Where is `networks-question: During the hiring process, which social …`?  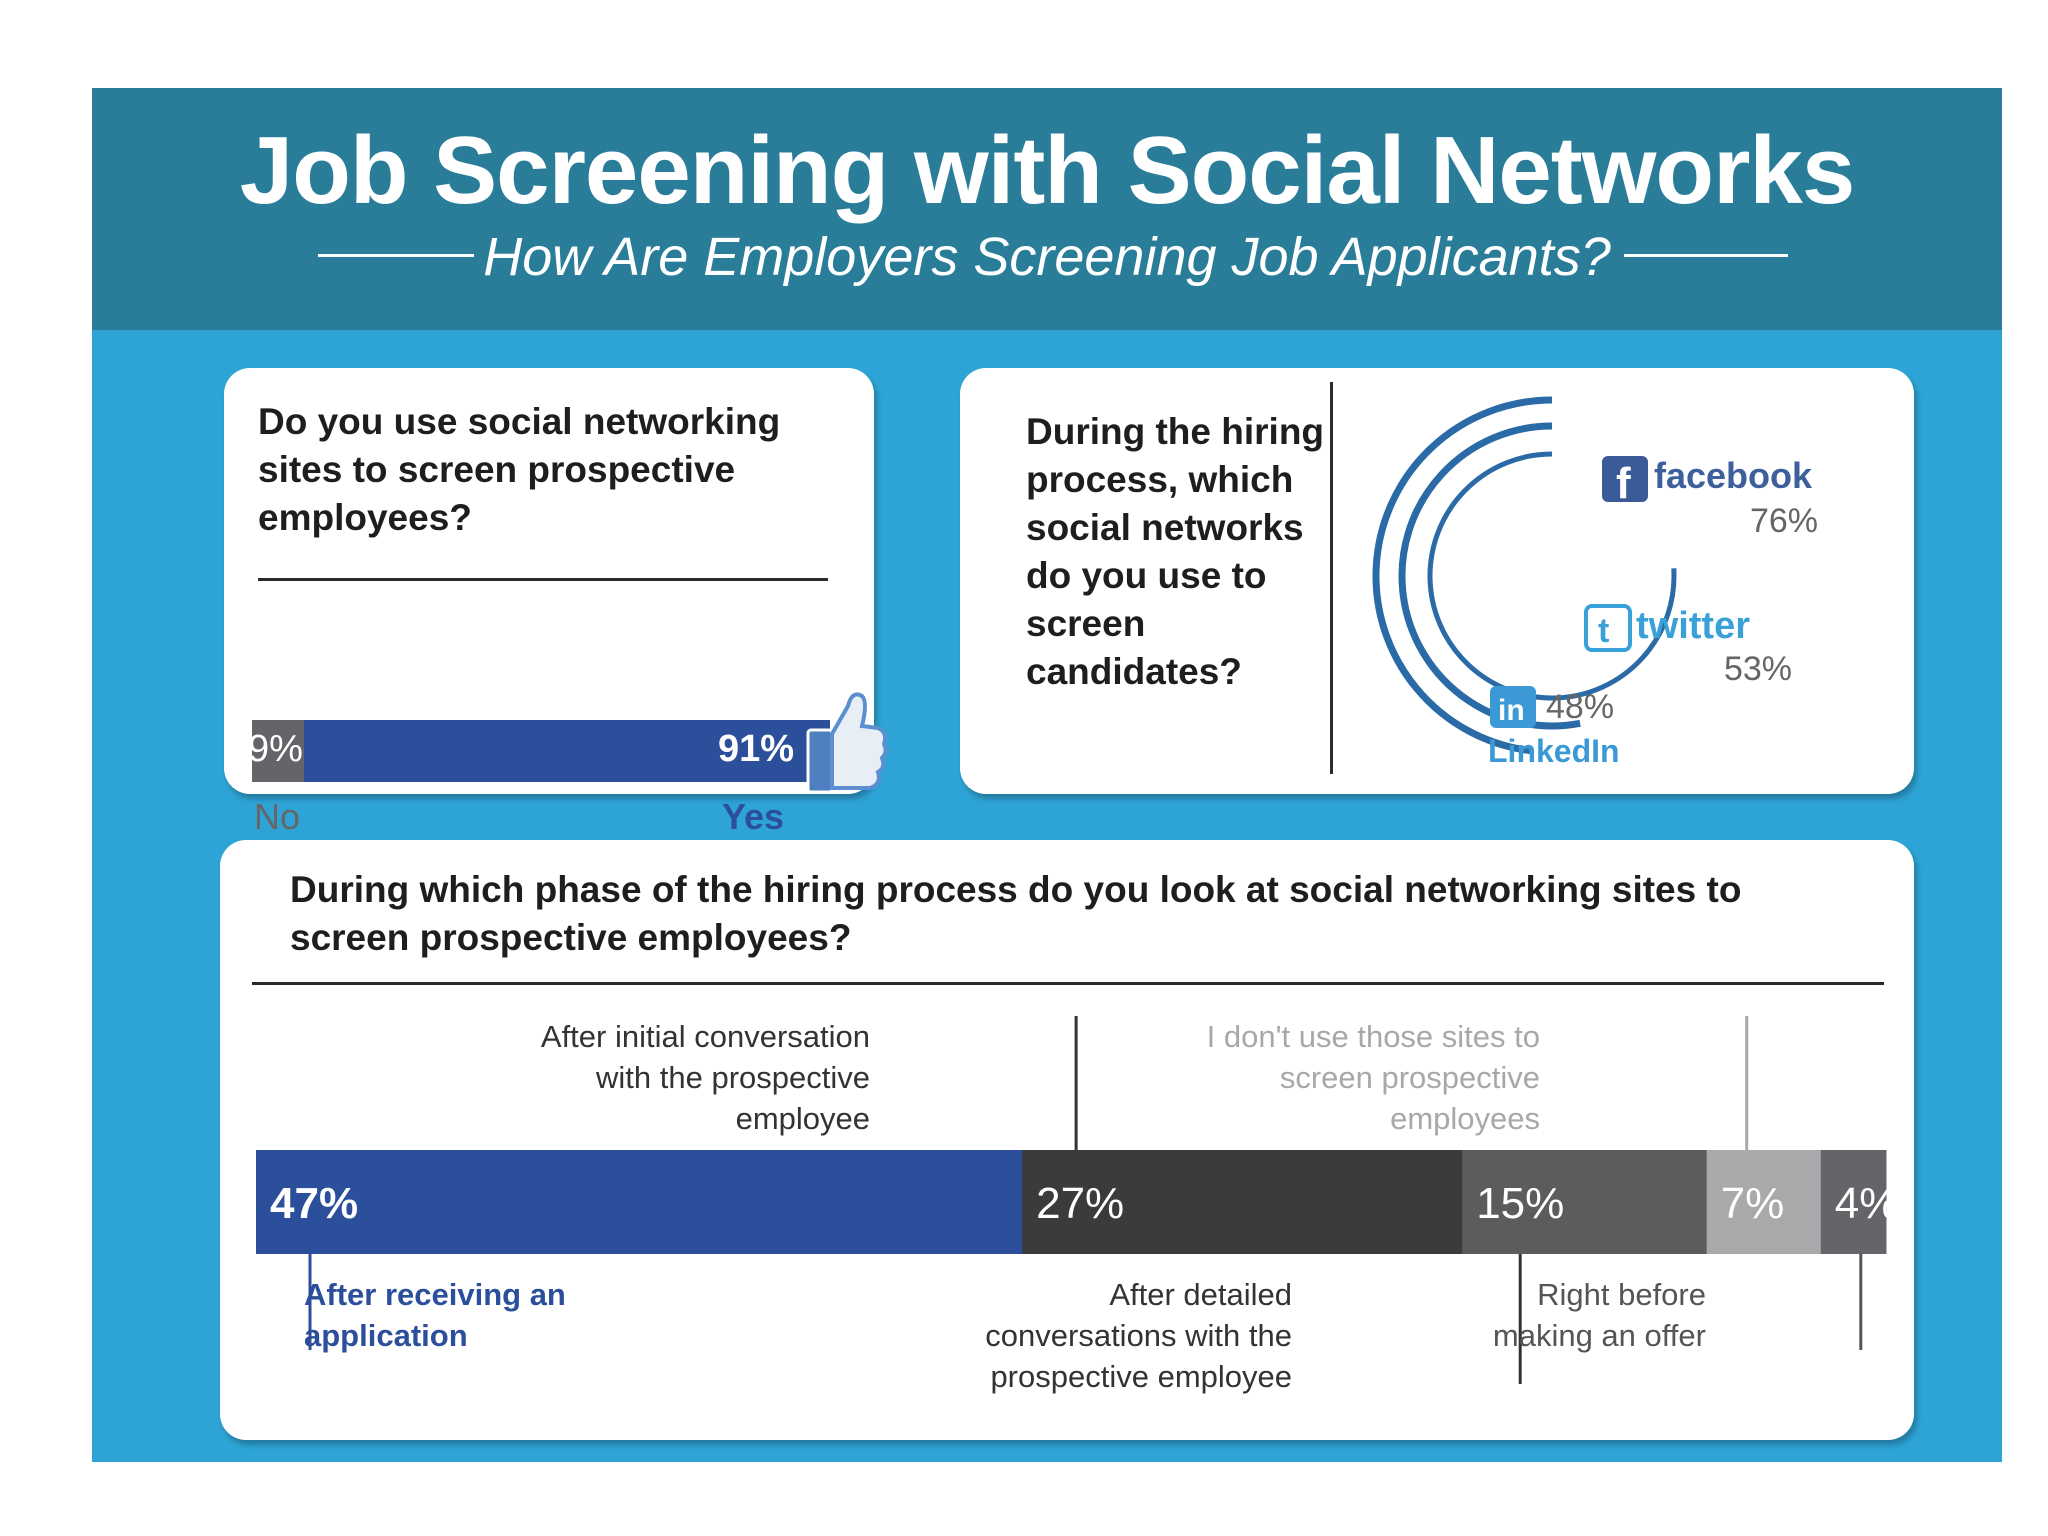 networks-question: During the hiring process, which social … is located at coordinates (1175, 551).